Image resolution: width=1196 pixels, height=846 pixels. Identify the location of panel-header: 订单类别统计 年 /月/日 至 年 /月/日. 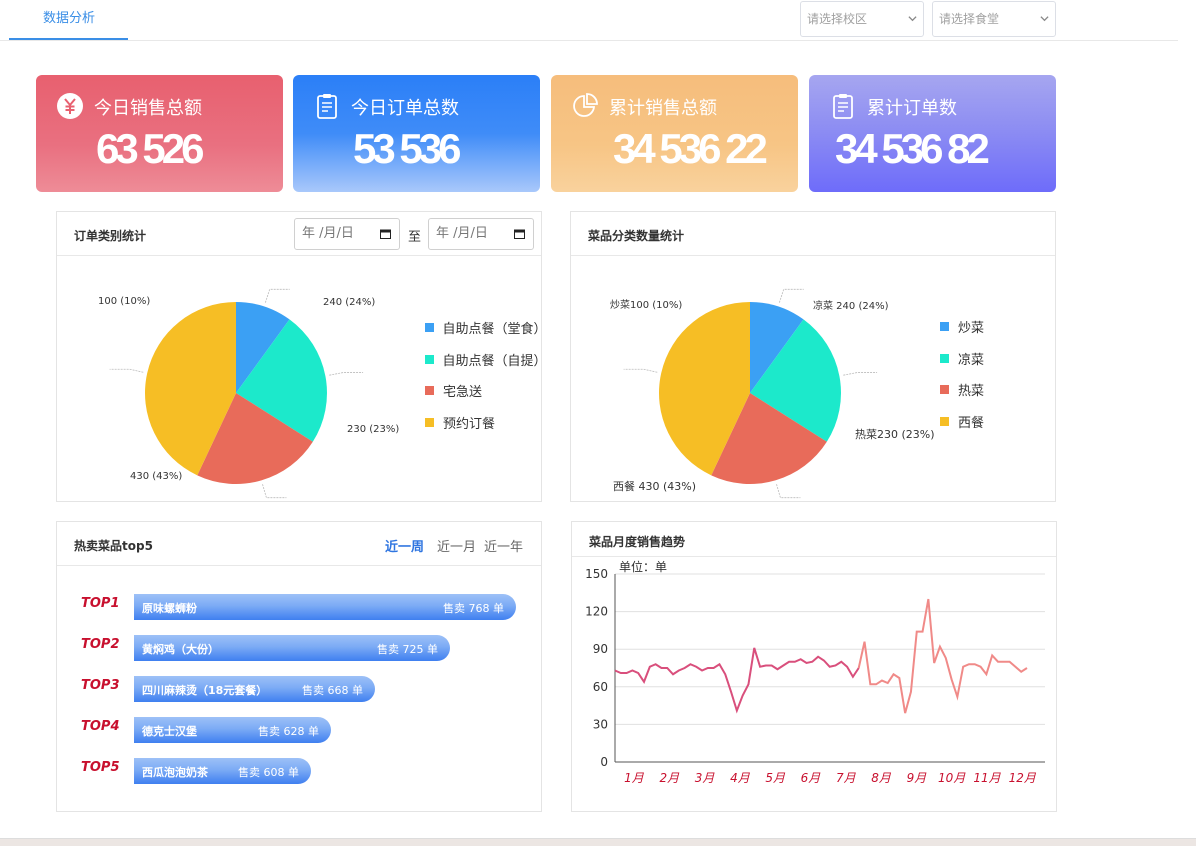
(299, 234).